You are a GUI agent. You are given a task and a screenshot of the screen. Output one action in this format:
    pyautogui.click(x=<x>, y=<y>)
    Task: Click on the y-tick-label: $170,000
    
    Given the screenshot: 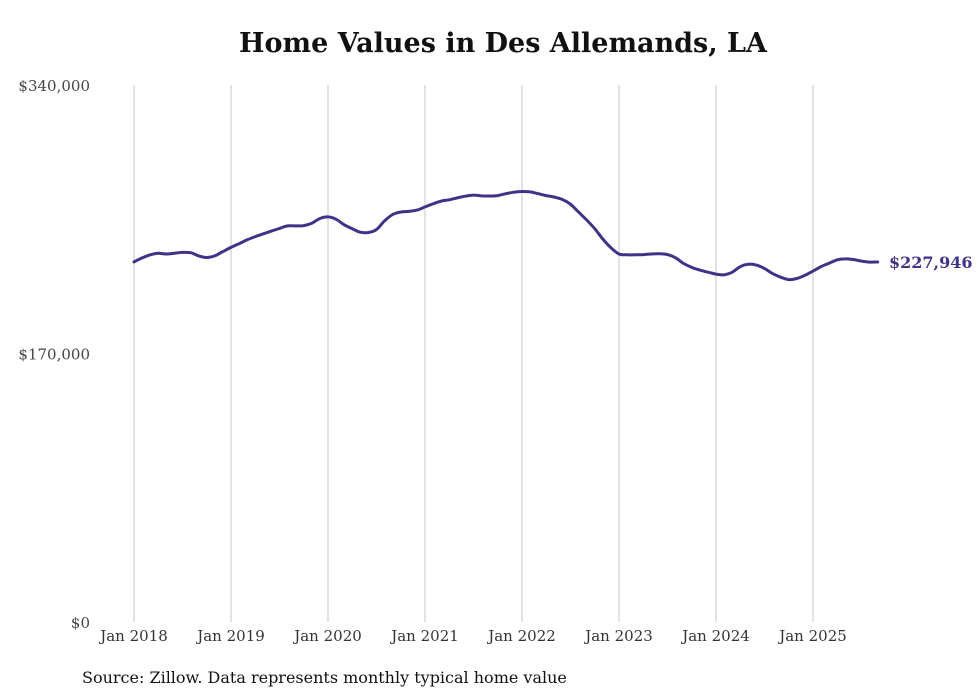 What is the action you would take?
    pyautogui.click(x=54, y=355)
    